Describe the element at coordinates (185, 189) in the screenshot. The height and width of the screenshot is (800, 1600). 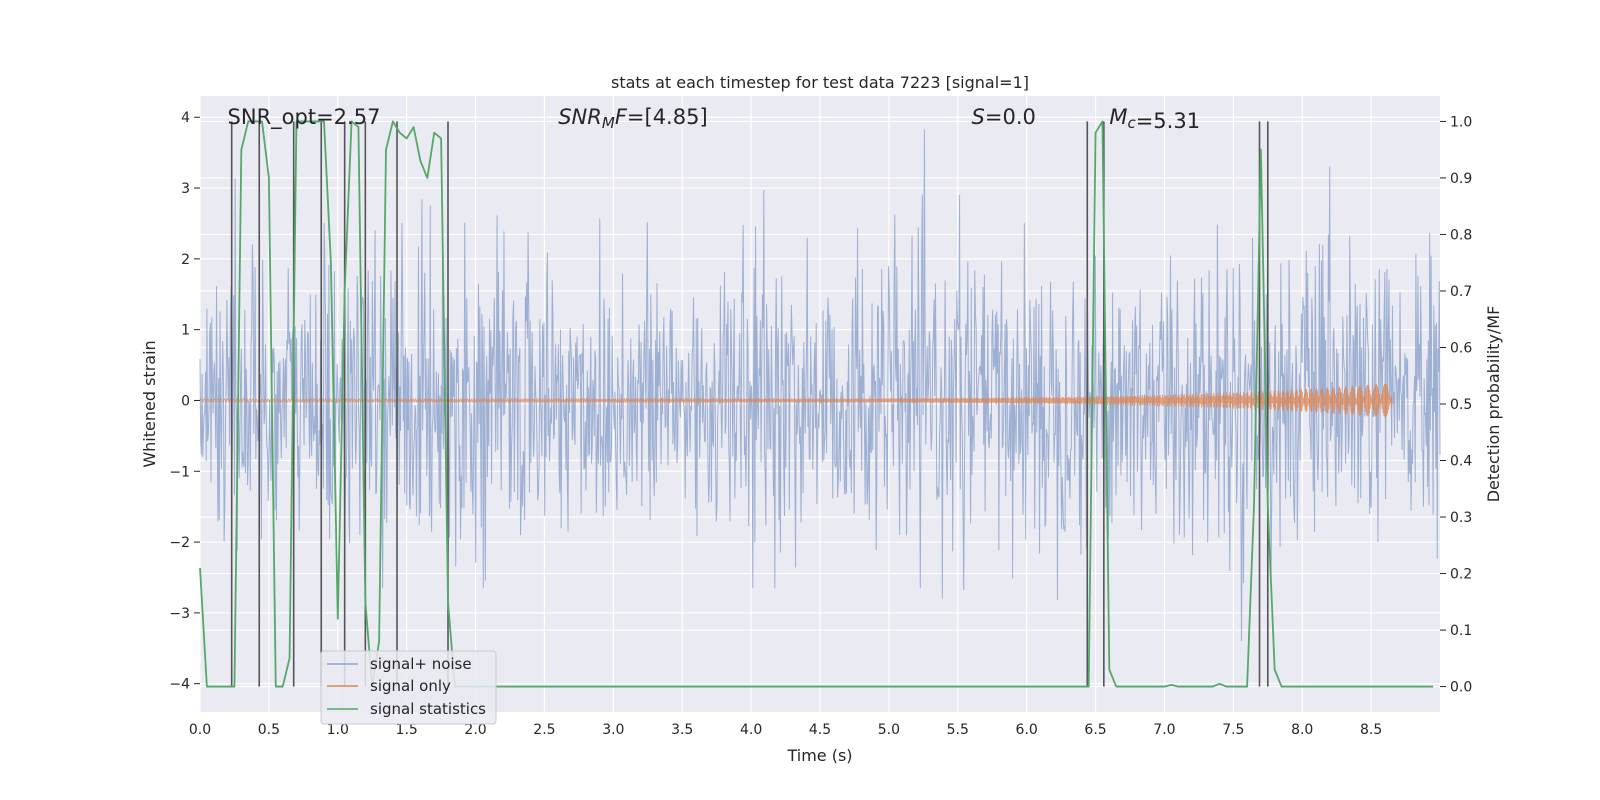
I see `y-left-tick-1: 3` at that location.